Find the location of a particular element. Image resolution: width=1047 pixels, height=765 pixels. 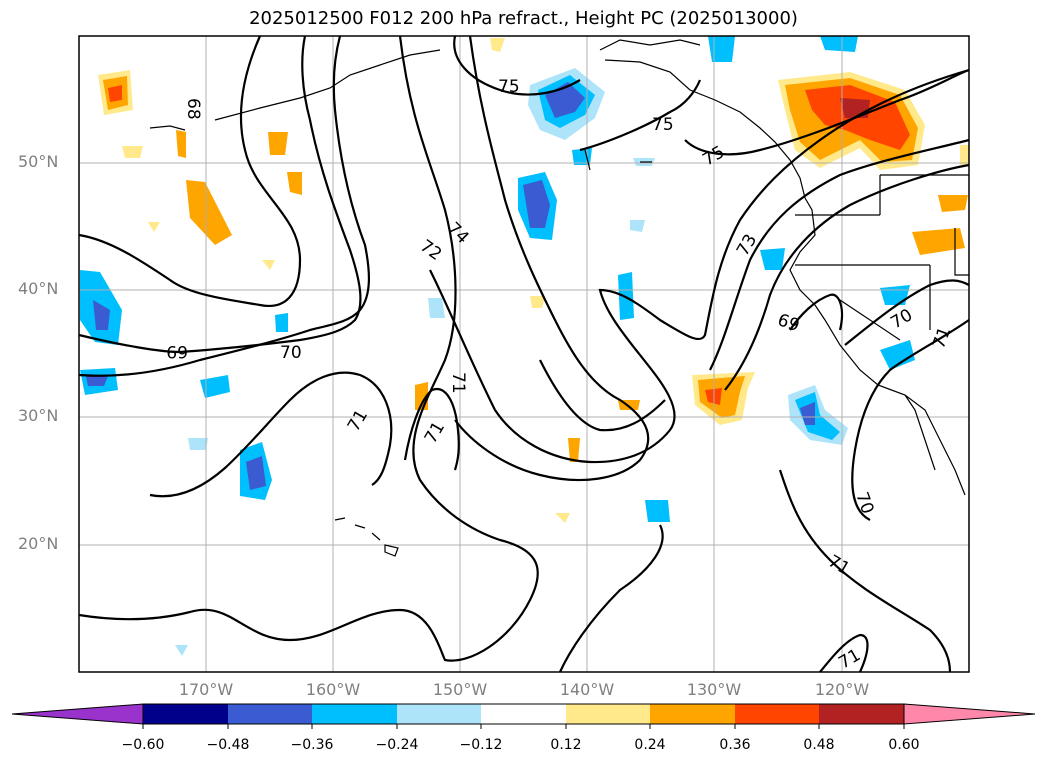

colorbar-tick-label: −0.36 is located at coordinates (312, 745).